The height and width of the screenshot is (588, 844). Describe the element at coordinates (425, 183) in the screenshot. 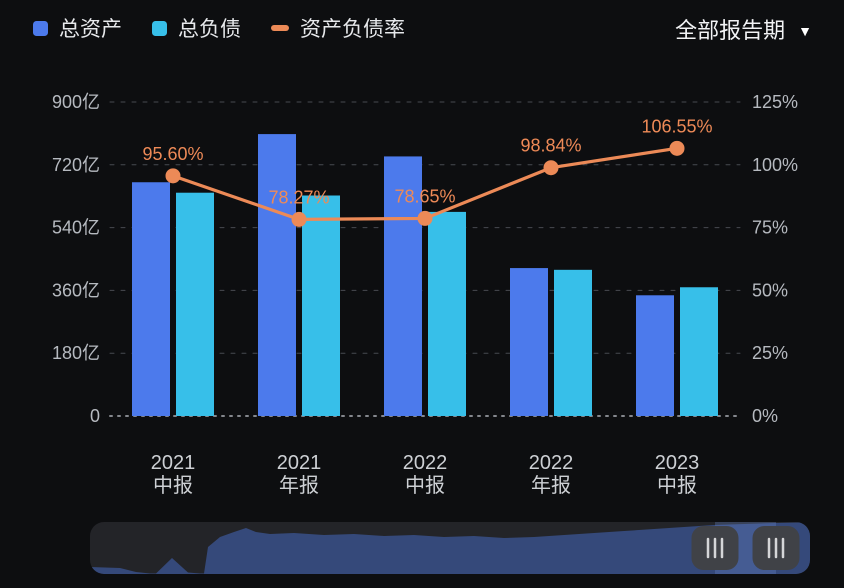

I see `debt-ratio-line` at that location.